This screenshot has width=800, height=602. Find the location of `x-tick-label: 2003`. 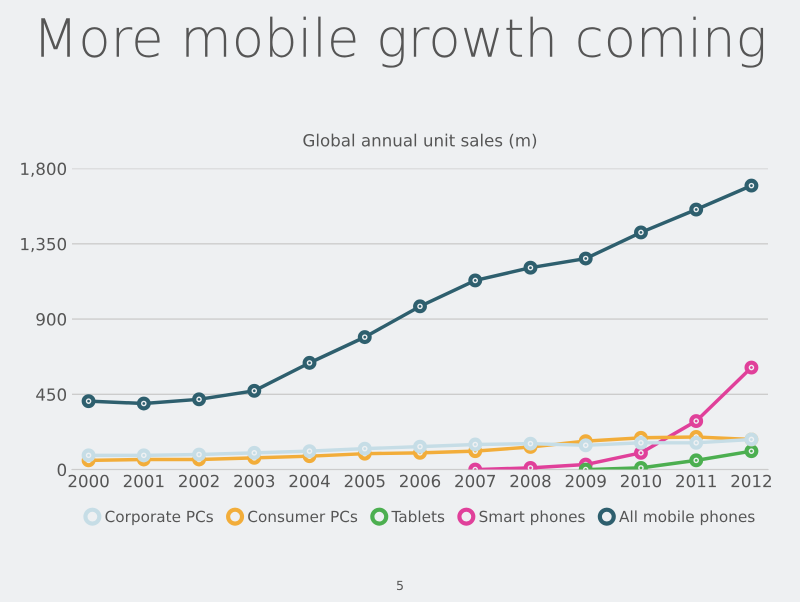

x-tick-label: 2003 is located at coordinates (254, 481).